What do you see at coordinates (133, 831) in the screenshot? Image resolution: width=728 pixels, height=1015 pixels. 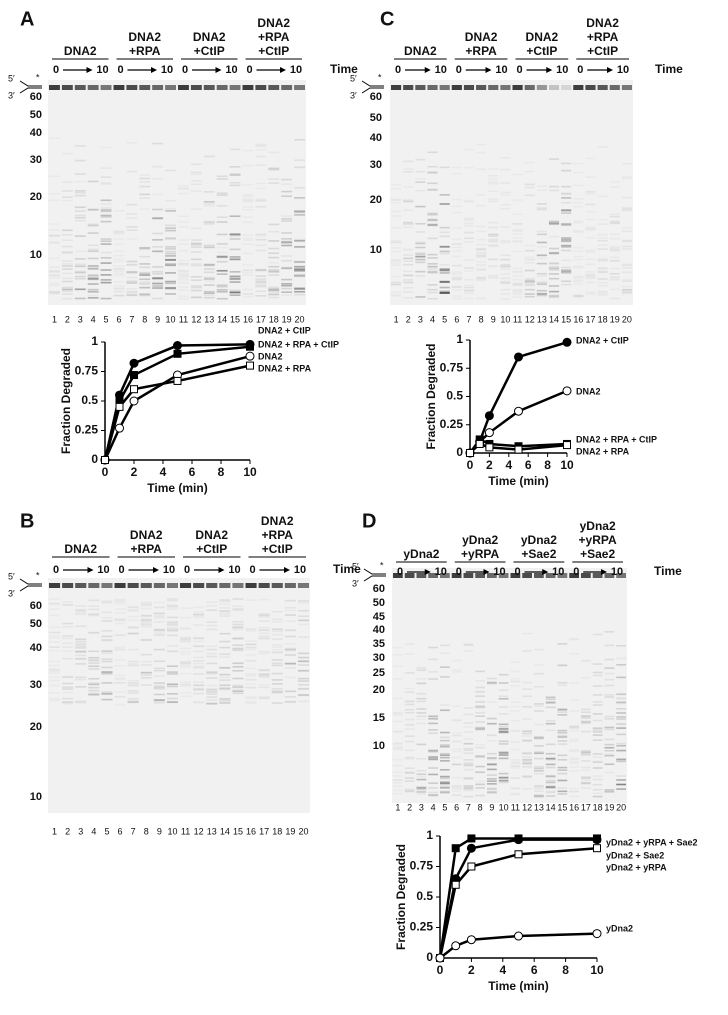 I see `lane-number: 7` at bounding box center [133, 831].